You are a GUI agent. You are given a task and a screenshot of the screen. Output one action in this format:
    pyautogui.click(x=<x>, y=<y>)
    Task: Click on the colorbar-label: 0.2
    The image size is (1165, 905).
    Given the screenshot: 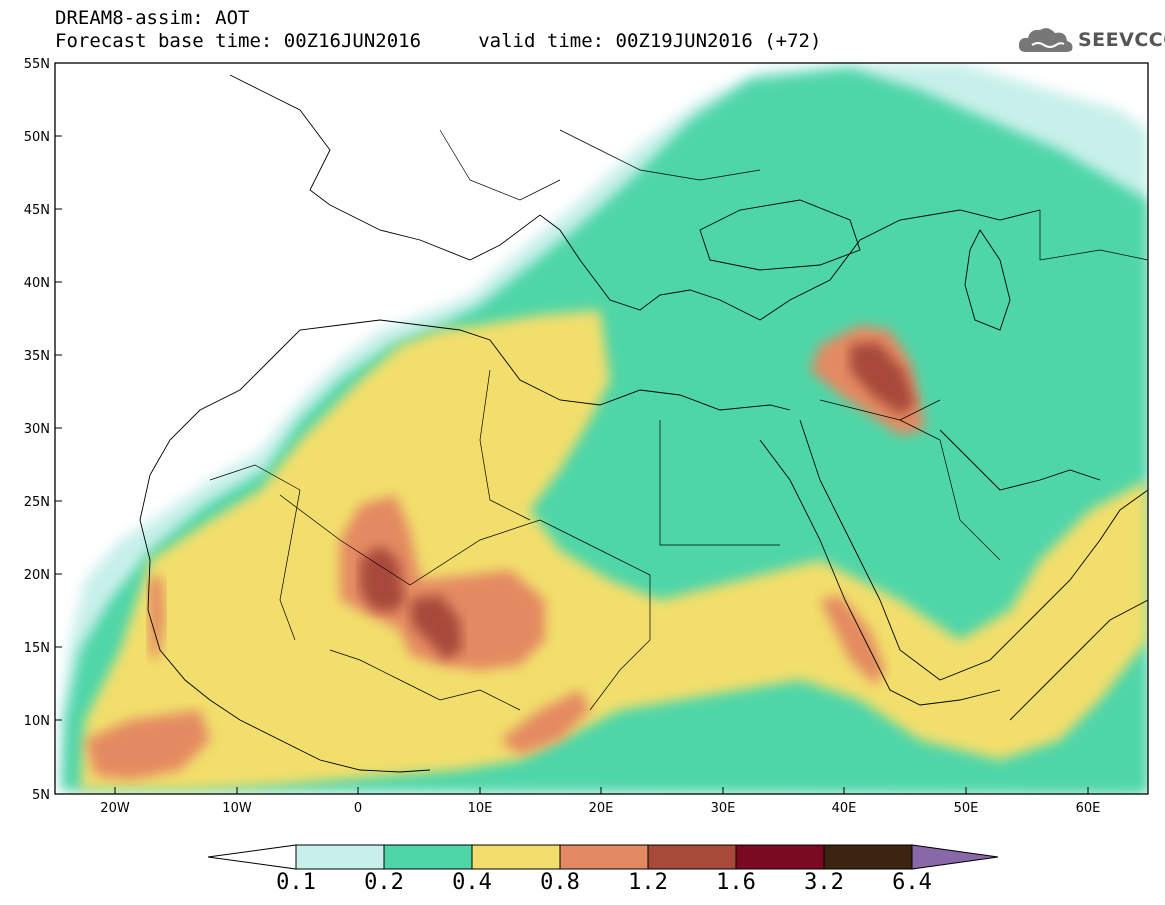 What is the action you would take?
    pyautogui.click(x=384, y=882)
    